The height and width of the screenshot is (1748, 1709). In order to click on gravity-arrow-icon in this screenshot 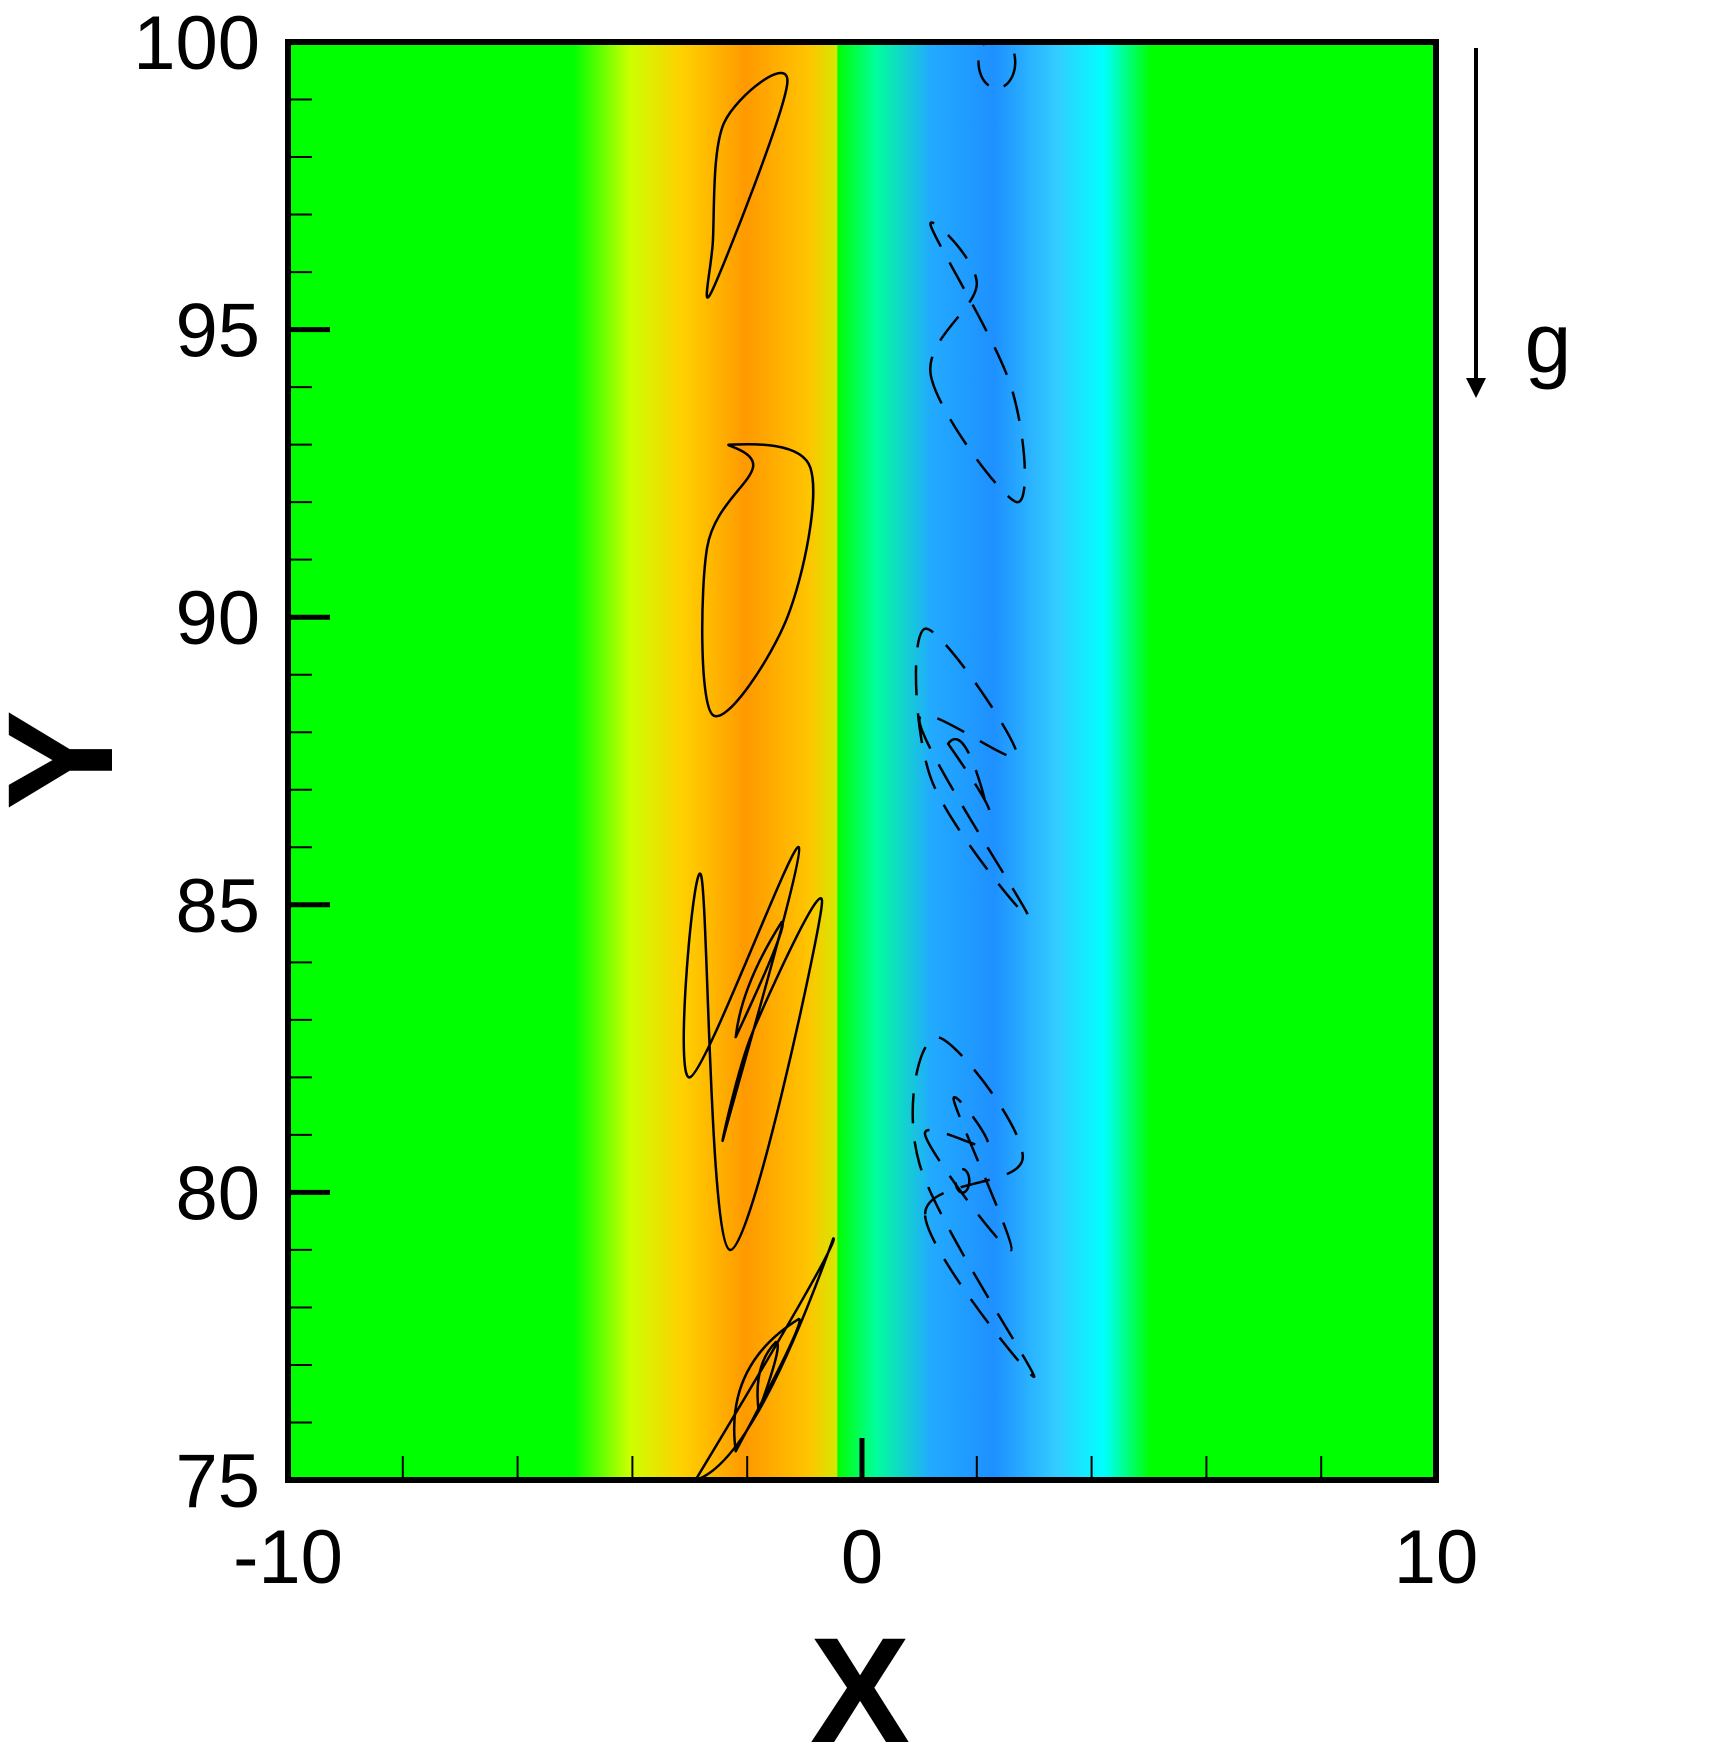, I will do `click(1476, 388)`.